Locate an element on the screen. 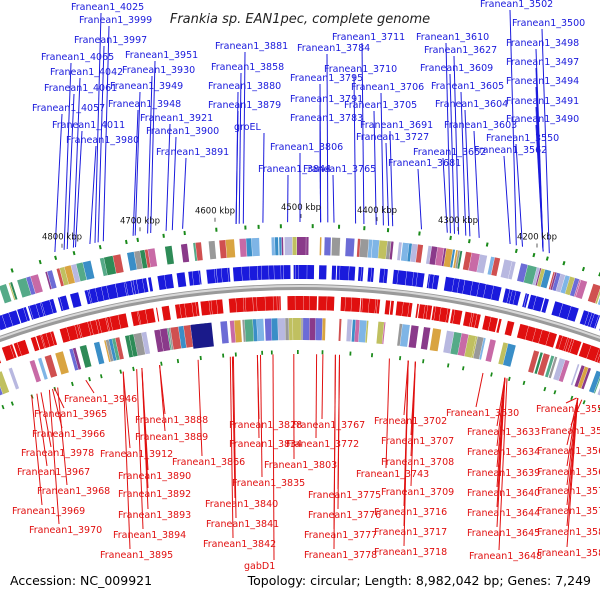  bottom-gene-label: Franean1_3842 is located at coordinates (239, 544).